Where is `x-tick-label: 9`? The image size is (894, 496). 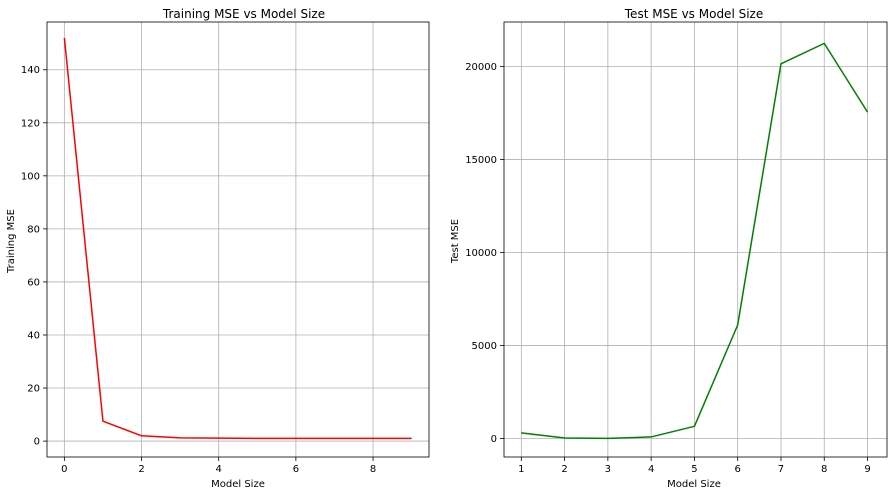
x-tick-label: 9 is located at coordinates (867, 469).